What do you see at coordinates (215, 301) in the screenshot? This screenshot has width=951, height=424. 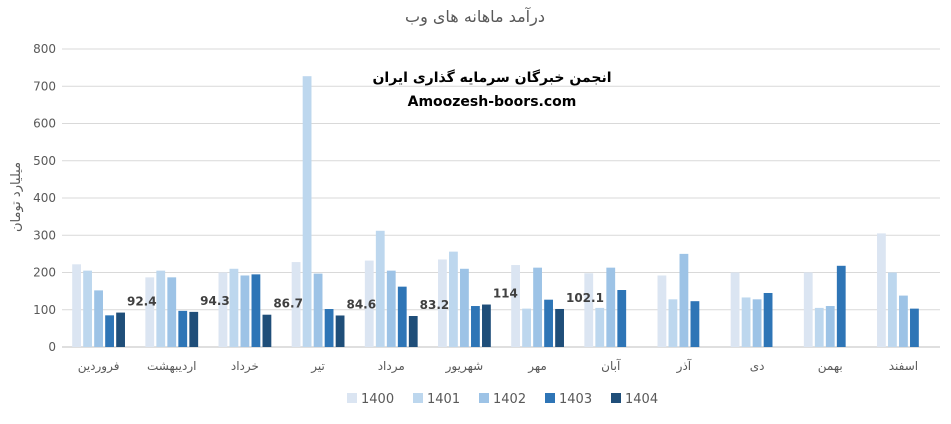 I see `data-label: 94.3` at bounding box center [215, 301].